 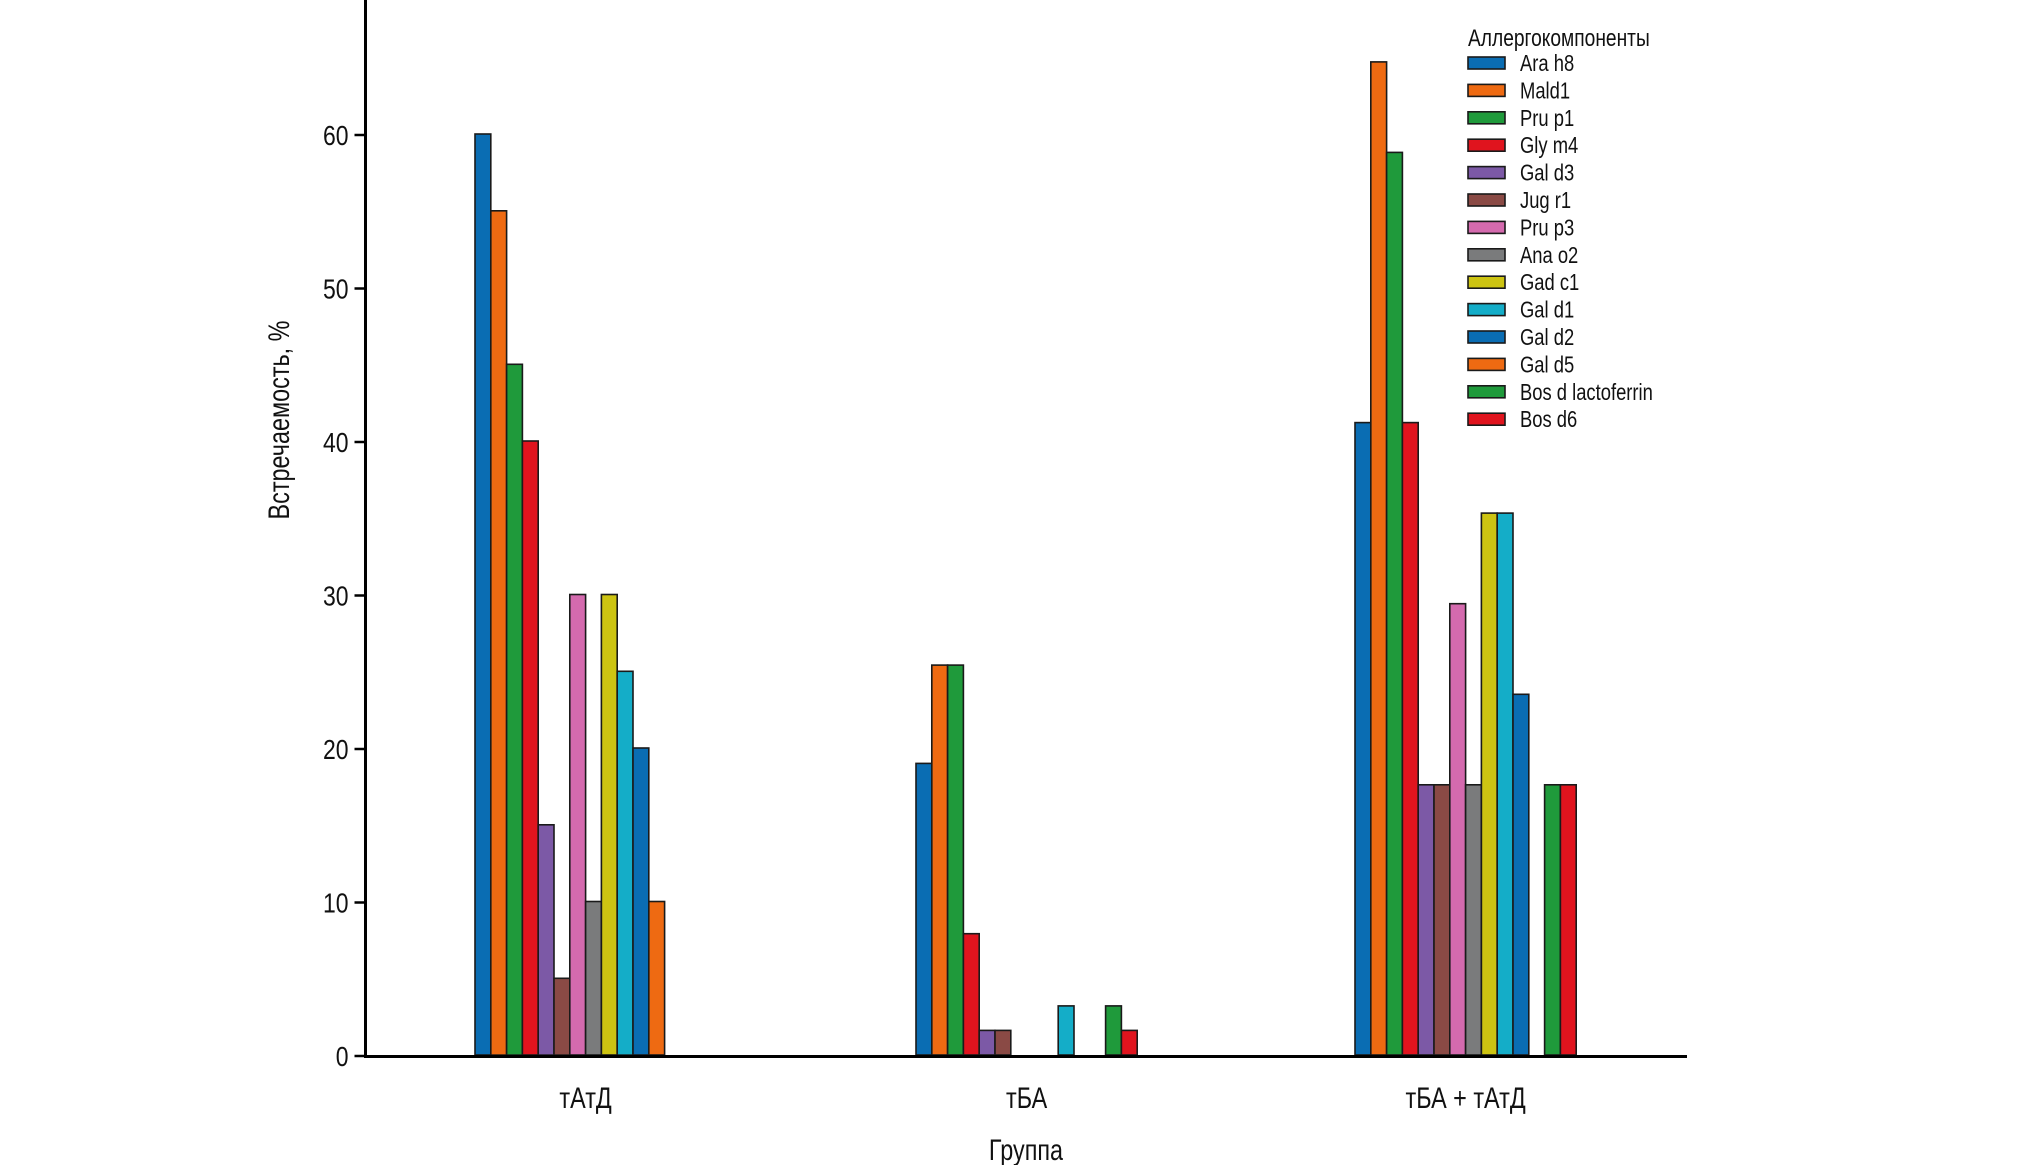 What do you see at coordinates (585, 1097) in the screenshot?
I see `x-tick-label: тАтД` at bounding box center [585, 1097].